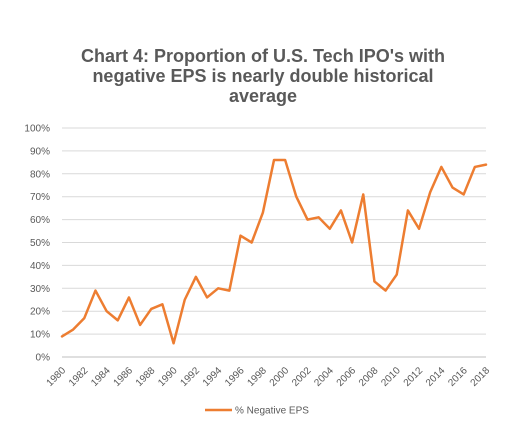 The height and width of the screenshot is (439, 526). Describe the element at coordinates (40, 266) in the screenshot. I see `y-tick-label: 40%` at that location.